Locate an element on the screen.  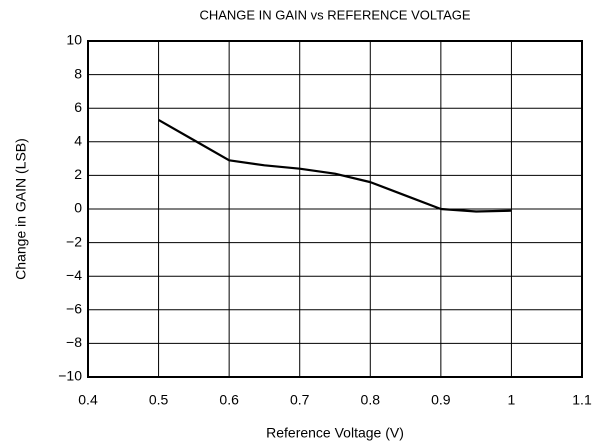
x-tick-label: 0.9 is located at coordinates (441, 400).